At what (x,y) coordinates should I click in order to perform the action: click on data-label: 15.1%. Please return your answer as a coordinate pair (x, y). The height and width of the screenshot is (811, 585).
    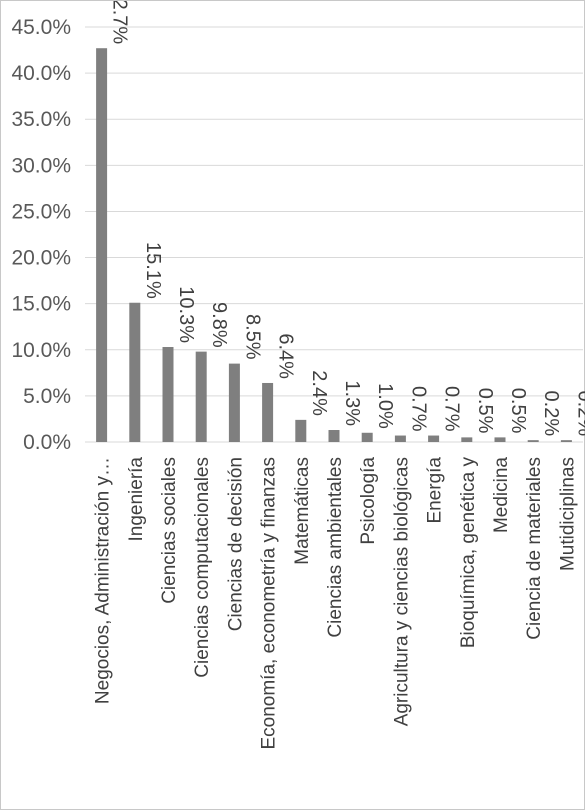
    Looking at the image, I should click on (153, 270).